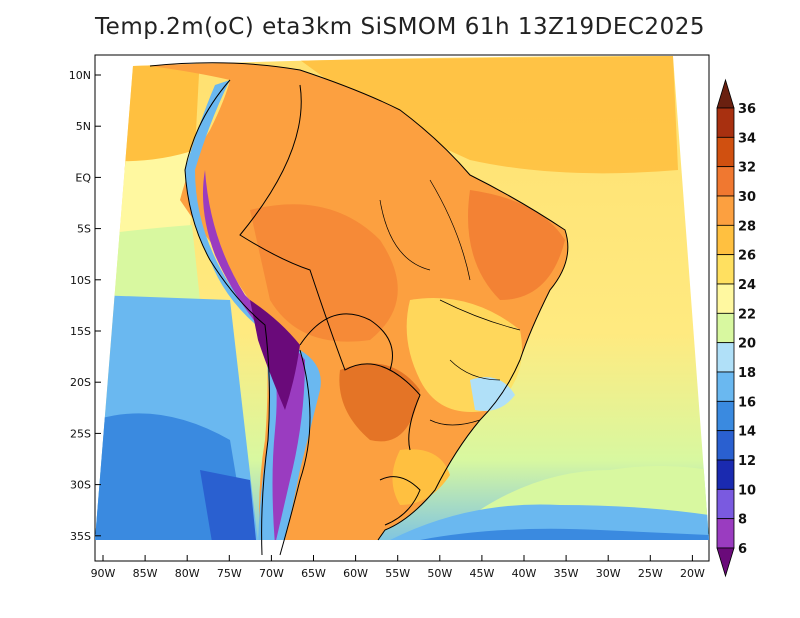  Describe the element at coordinates (742, 549) in the screenshot. I see `colorbar-label: 6` at that location.